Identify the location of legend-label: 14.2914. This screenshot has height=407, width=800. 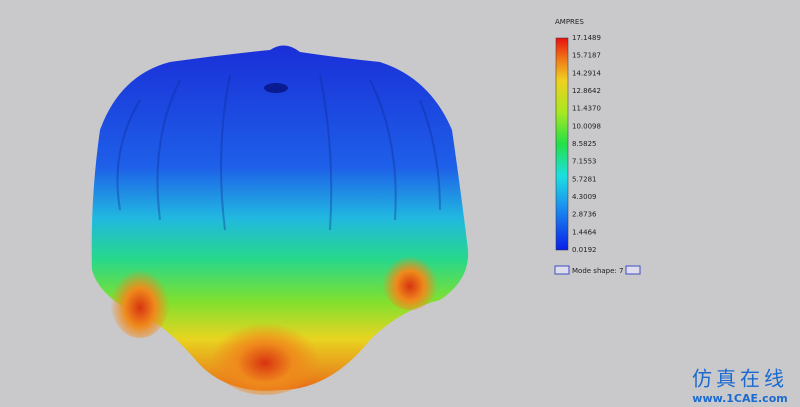
(586, 73).